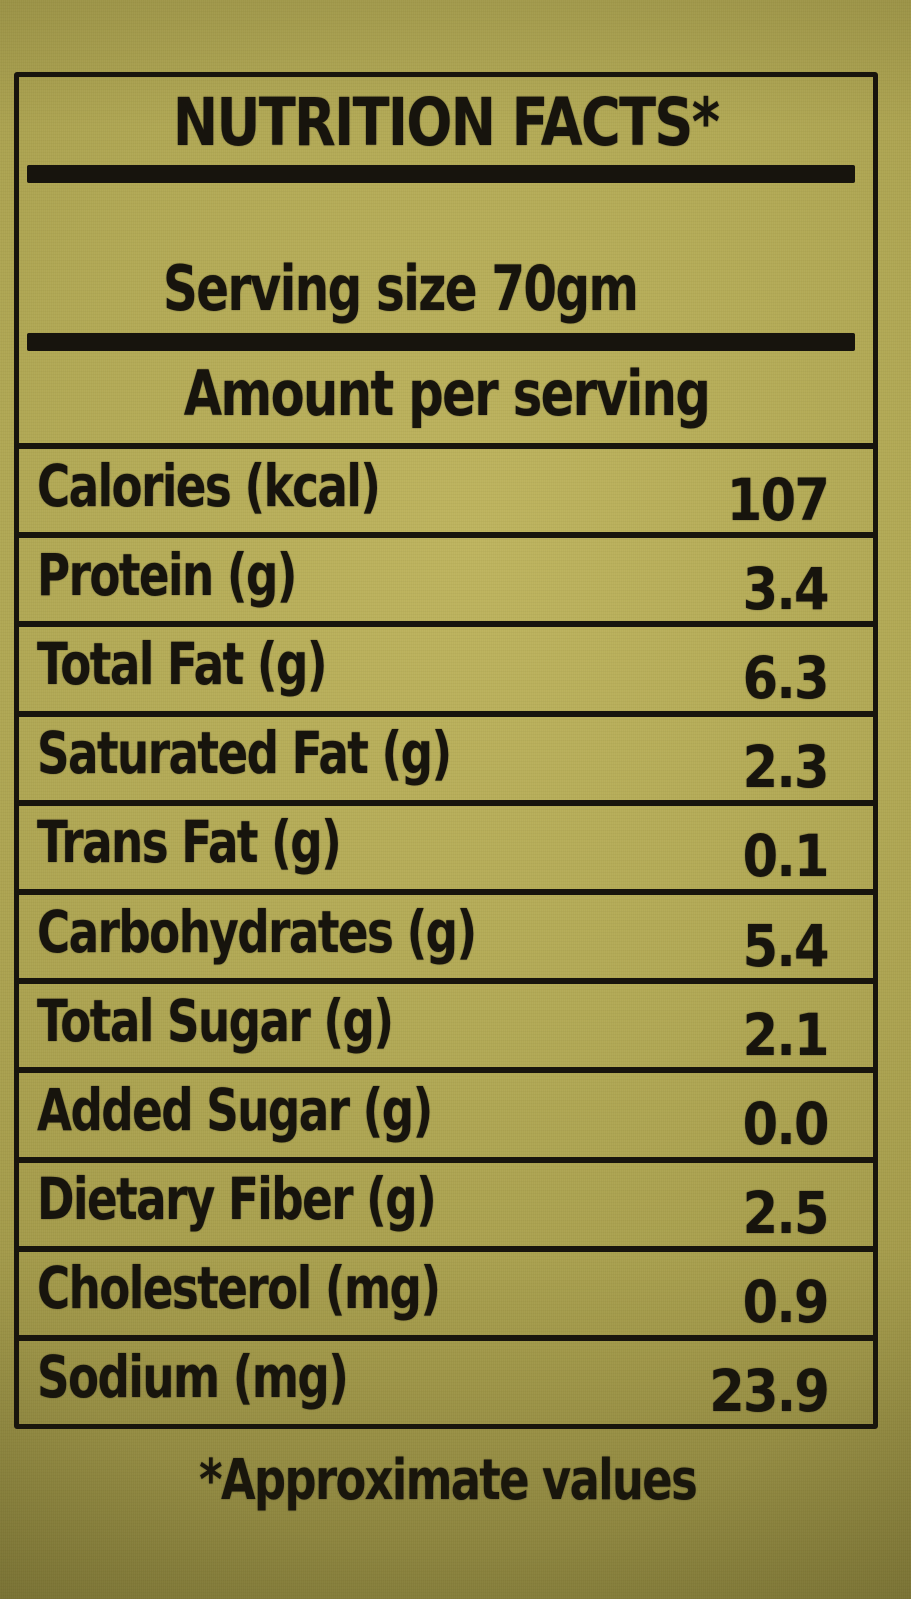  Describe the element at coordinates (446, 1023) in the screenshot. I see `nutrient-row-total-sugar: Total Sugar (g) 2.1` at that location.